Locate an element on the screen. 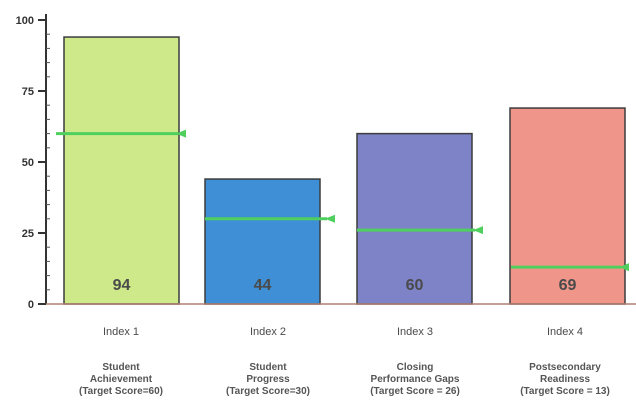  category-label-2: Index 2 is located at coordinates (268, 332).